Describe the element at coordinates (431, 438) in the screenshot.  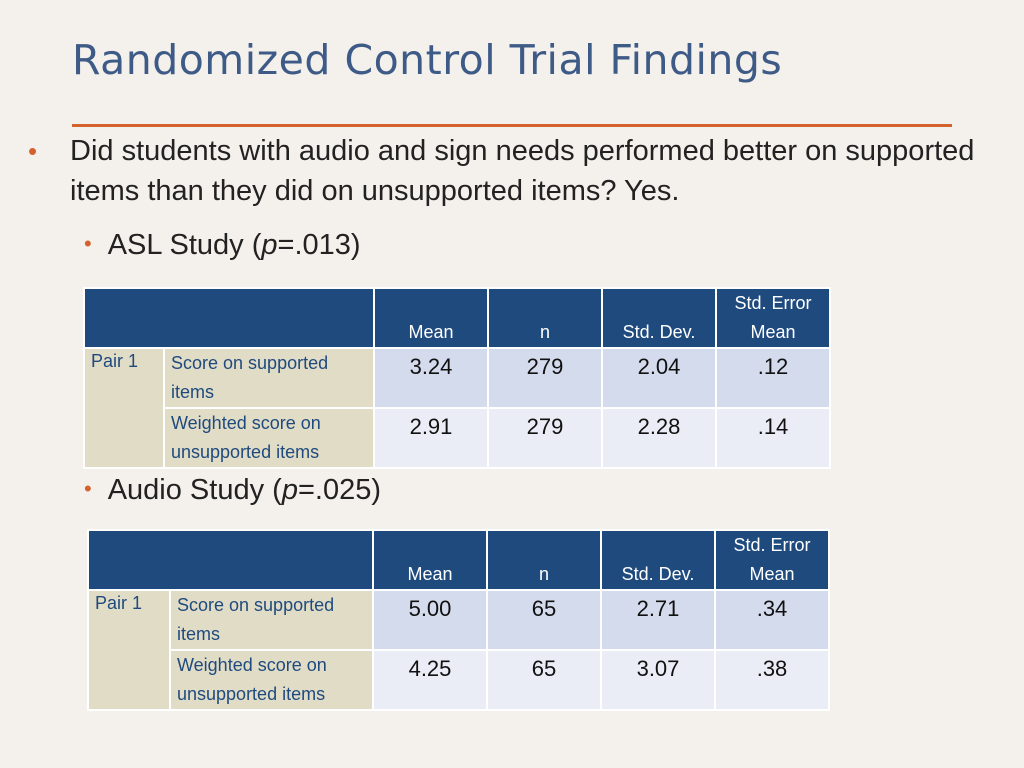
I see `cell-mean: 2.91` at that location.